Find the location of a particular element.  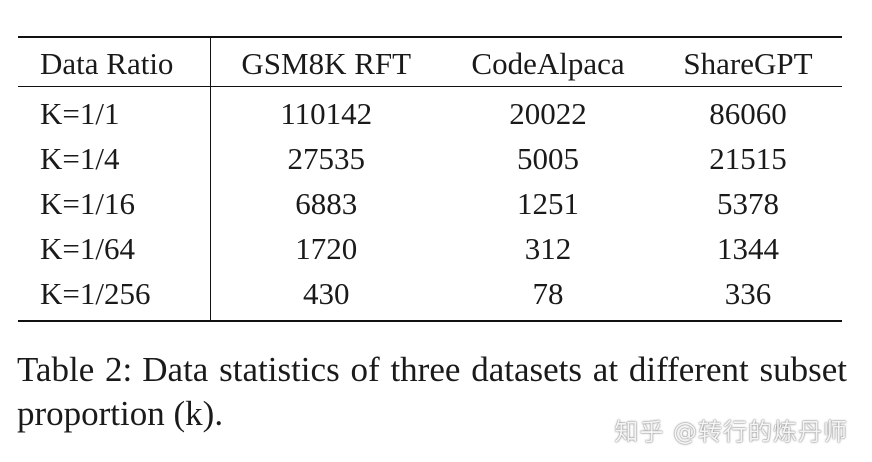

ratio-cell: K=1/16 is located at coordinates (114, 203).